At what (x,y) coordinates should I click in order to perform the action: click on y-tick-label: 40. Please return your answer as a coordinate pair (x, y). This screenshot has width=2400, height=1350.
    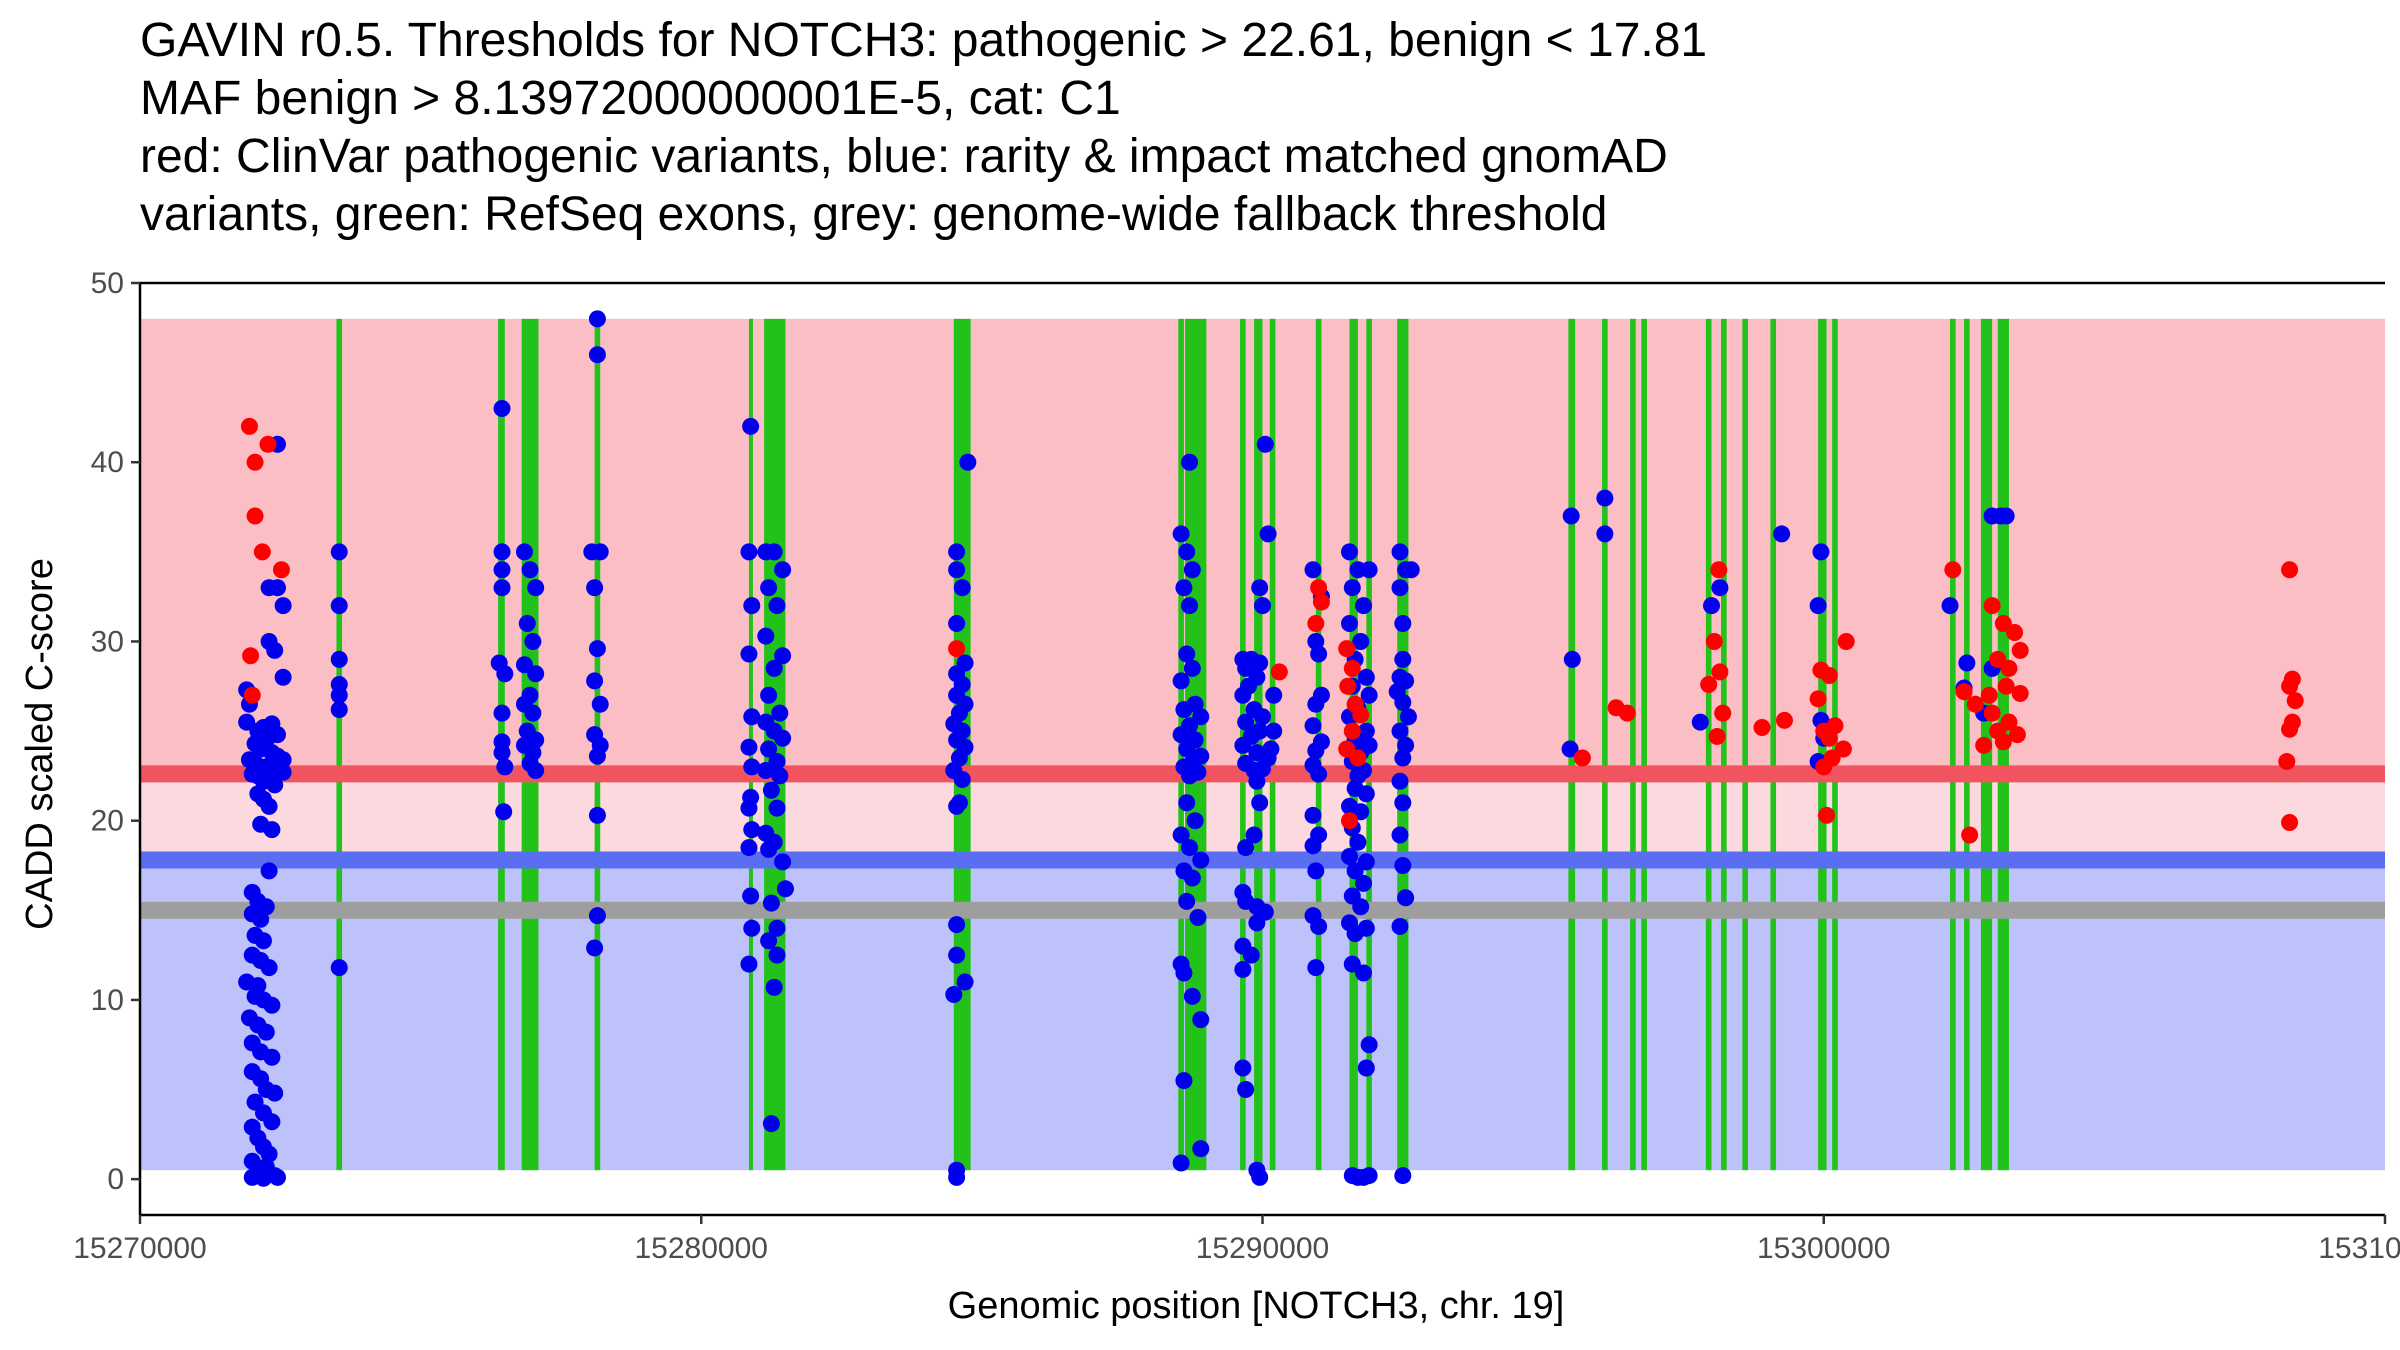
    Looking at the image, I should click on (107, 462).